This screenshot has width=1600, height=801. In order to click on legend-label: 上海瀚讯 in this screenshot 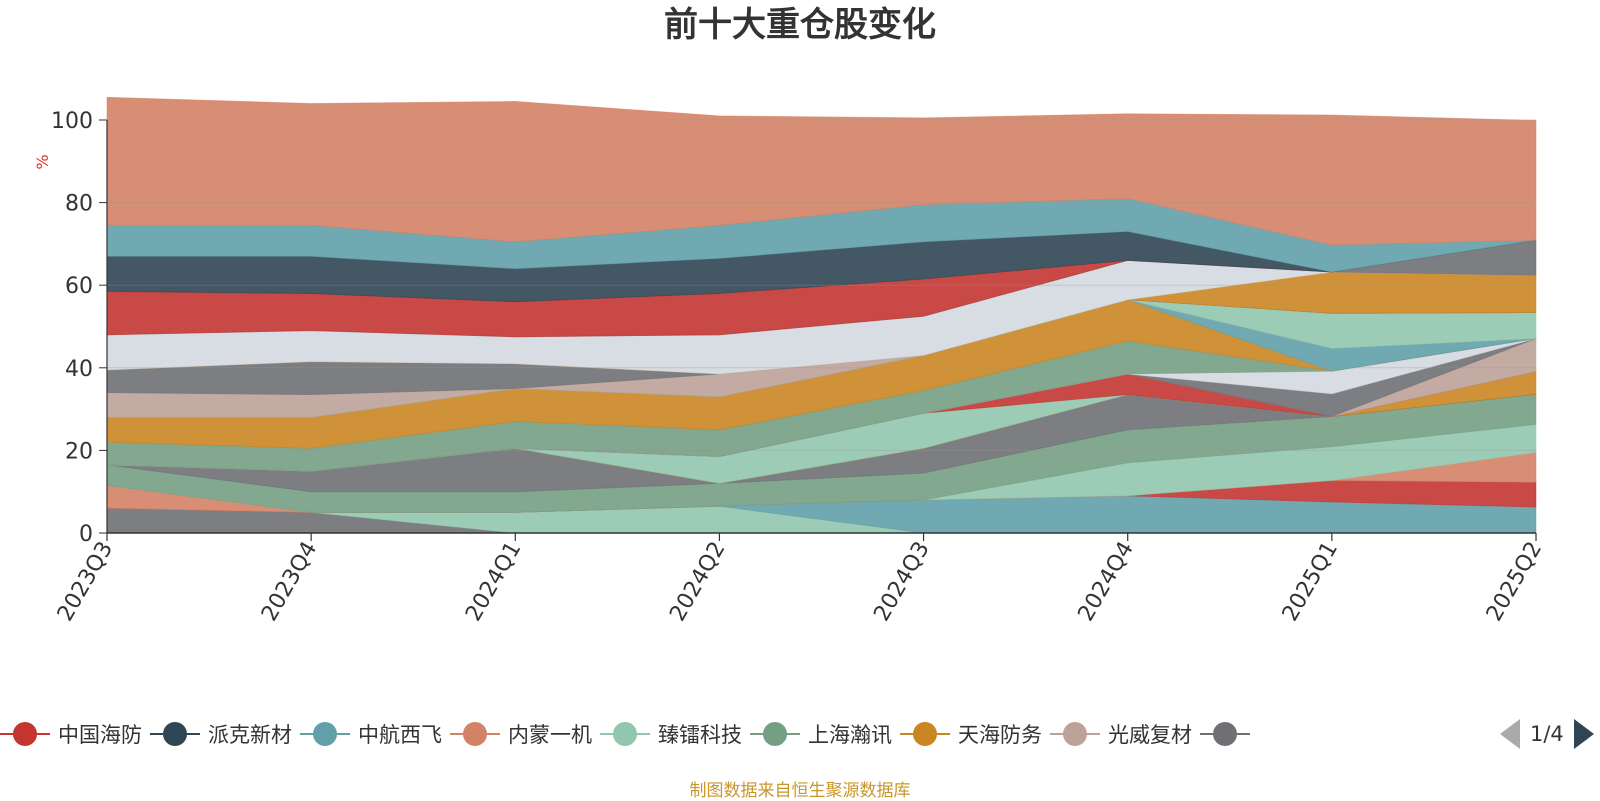, I will do `click(850, 735)`.